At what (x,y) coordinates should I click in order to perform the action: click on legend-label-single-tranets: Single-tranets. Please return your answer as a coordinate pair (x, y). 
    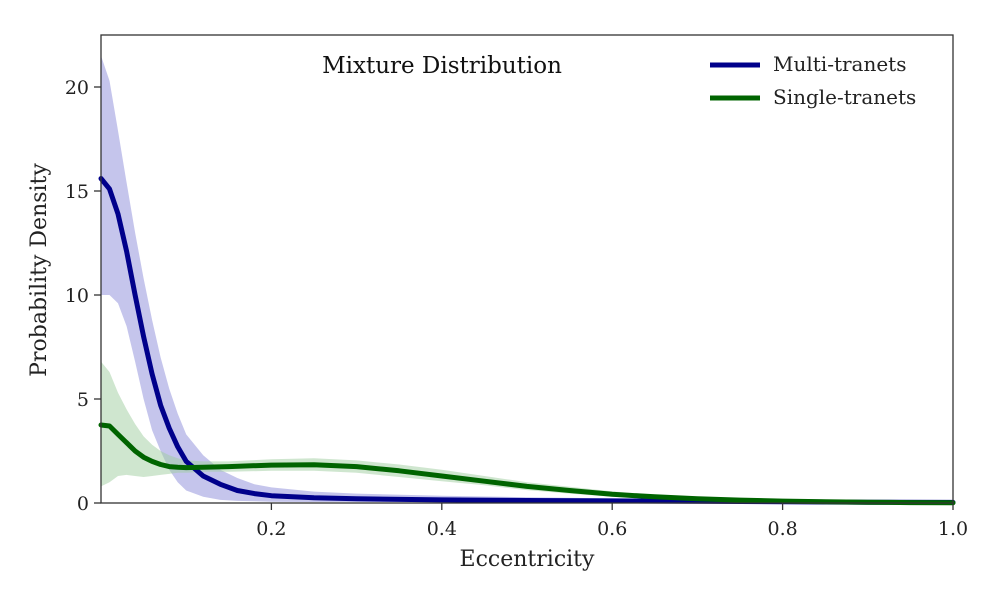
    Looking at the image, I should click on (844, 97).